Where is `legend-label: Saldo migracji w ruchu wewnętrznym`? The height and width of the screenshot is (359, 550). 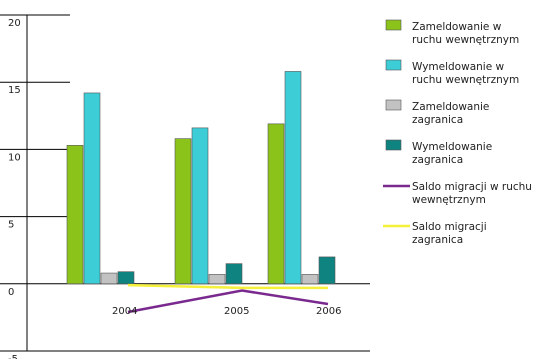
legend-label: Saldo migracji w ruchu wewnętrznym is located at coordinates (472, 193).